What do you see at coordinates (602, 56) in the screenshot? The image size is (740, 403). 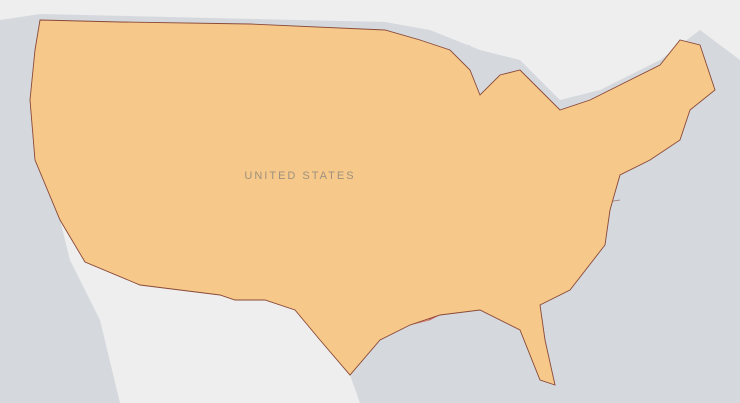 I see `land-east` at bounding box center [602, 56].